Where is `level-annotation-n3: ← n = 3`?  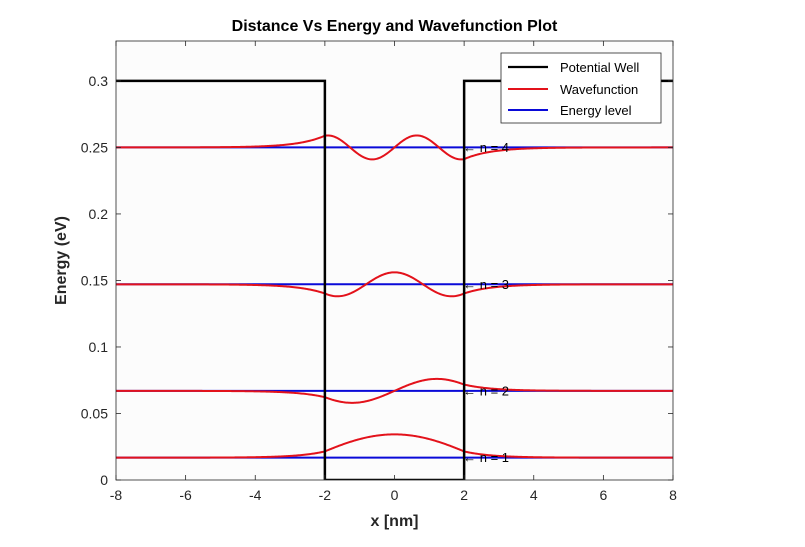 level-annotation-n3: ← n = 3 is located at coordinates (486, 284).